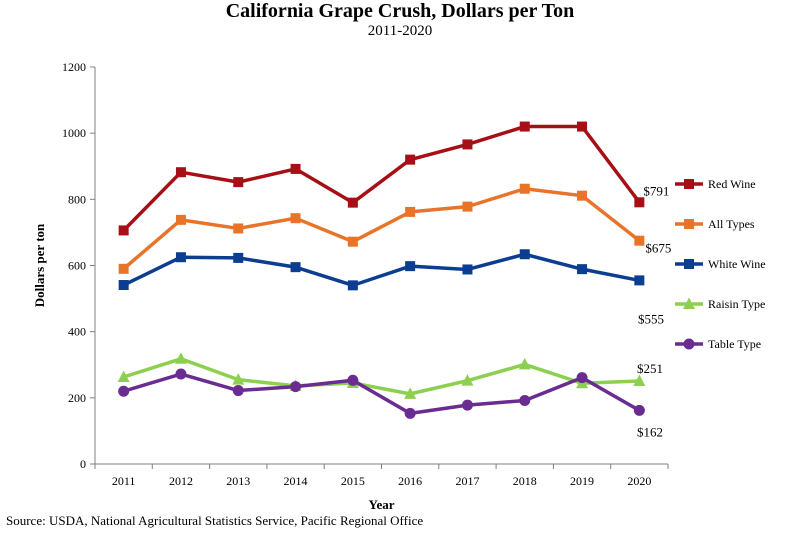 The width and height of the screenshot is (800, 537). Describe the element at coordinates (296, 481) in the screenshot. I see `x-tick-label: 2014` at that location.